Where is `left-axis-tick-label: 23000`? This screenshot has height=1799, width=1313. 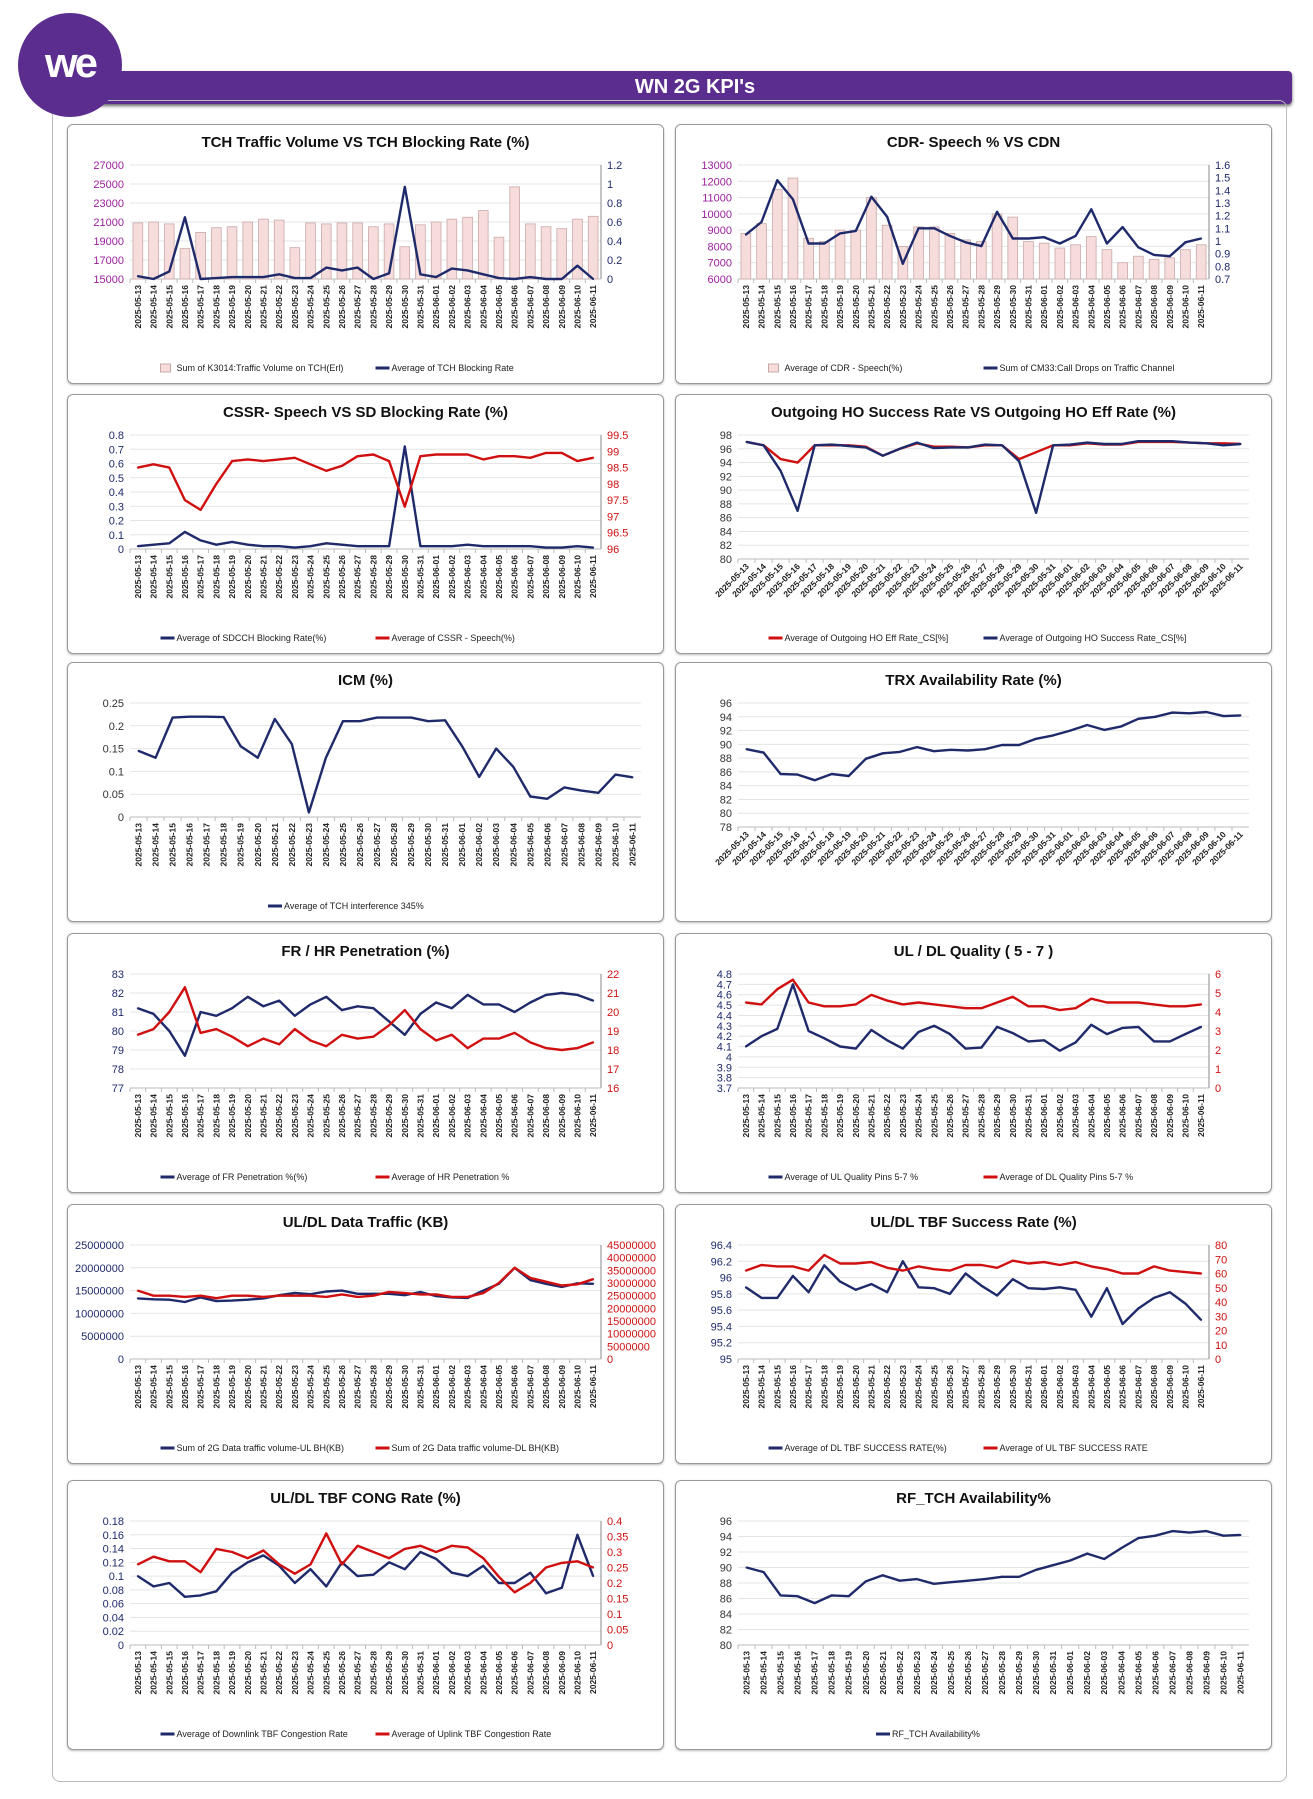
left-axis-tick-label: 23000 is located at coordinates (108, 204).